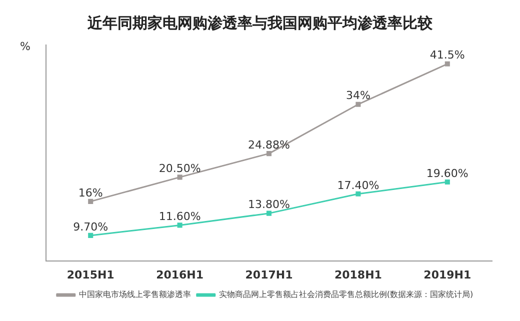  What do you see at coordinates (346, 295) in the screenshot?
I see `legend-label: 实物商品网上零售额占社会消费品零售总额比例(数据来源：国家统计局)` at bounding box center [346, 295].